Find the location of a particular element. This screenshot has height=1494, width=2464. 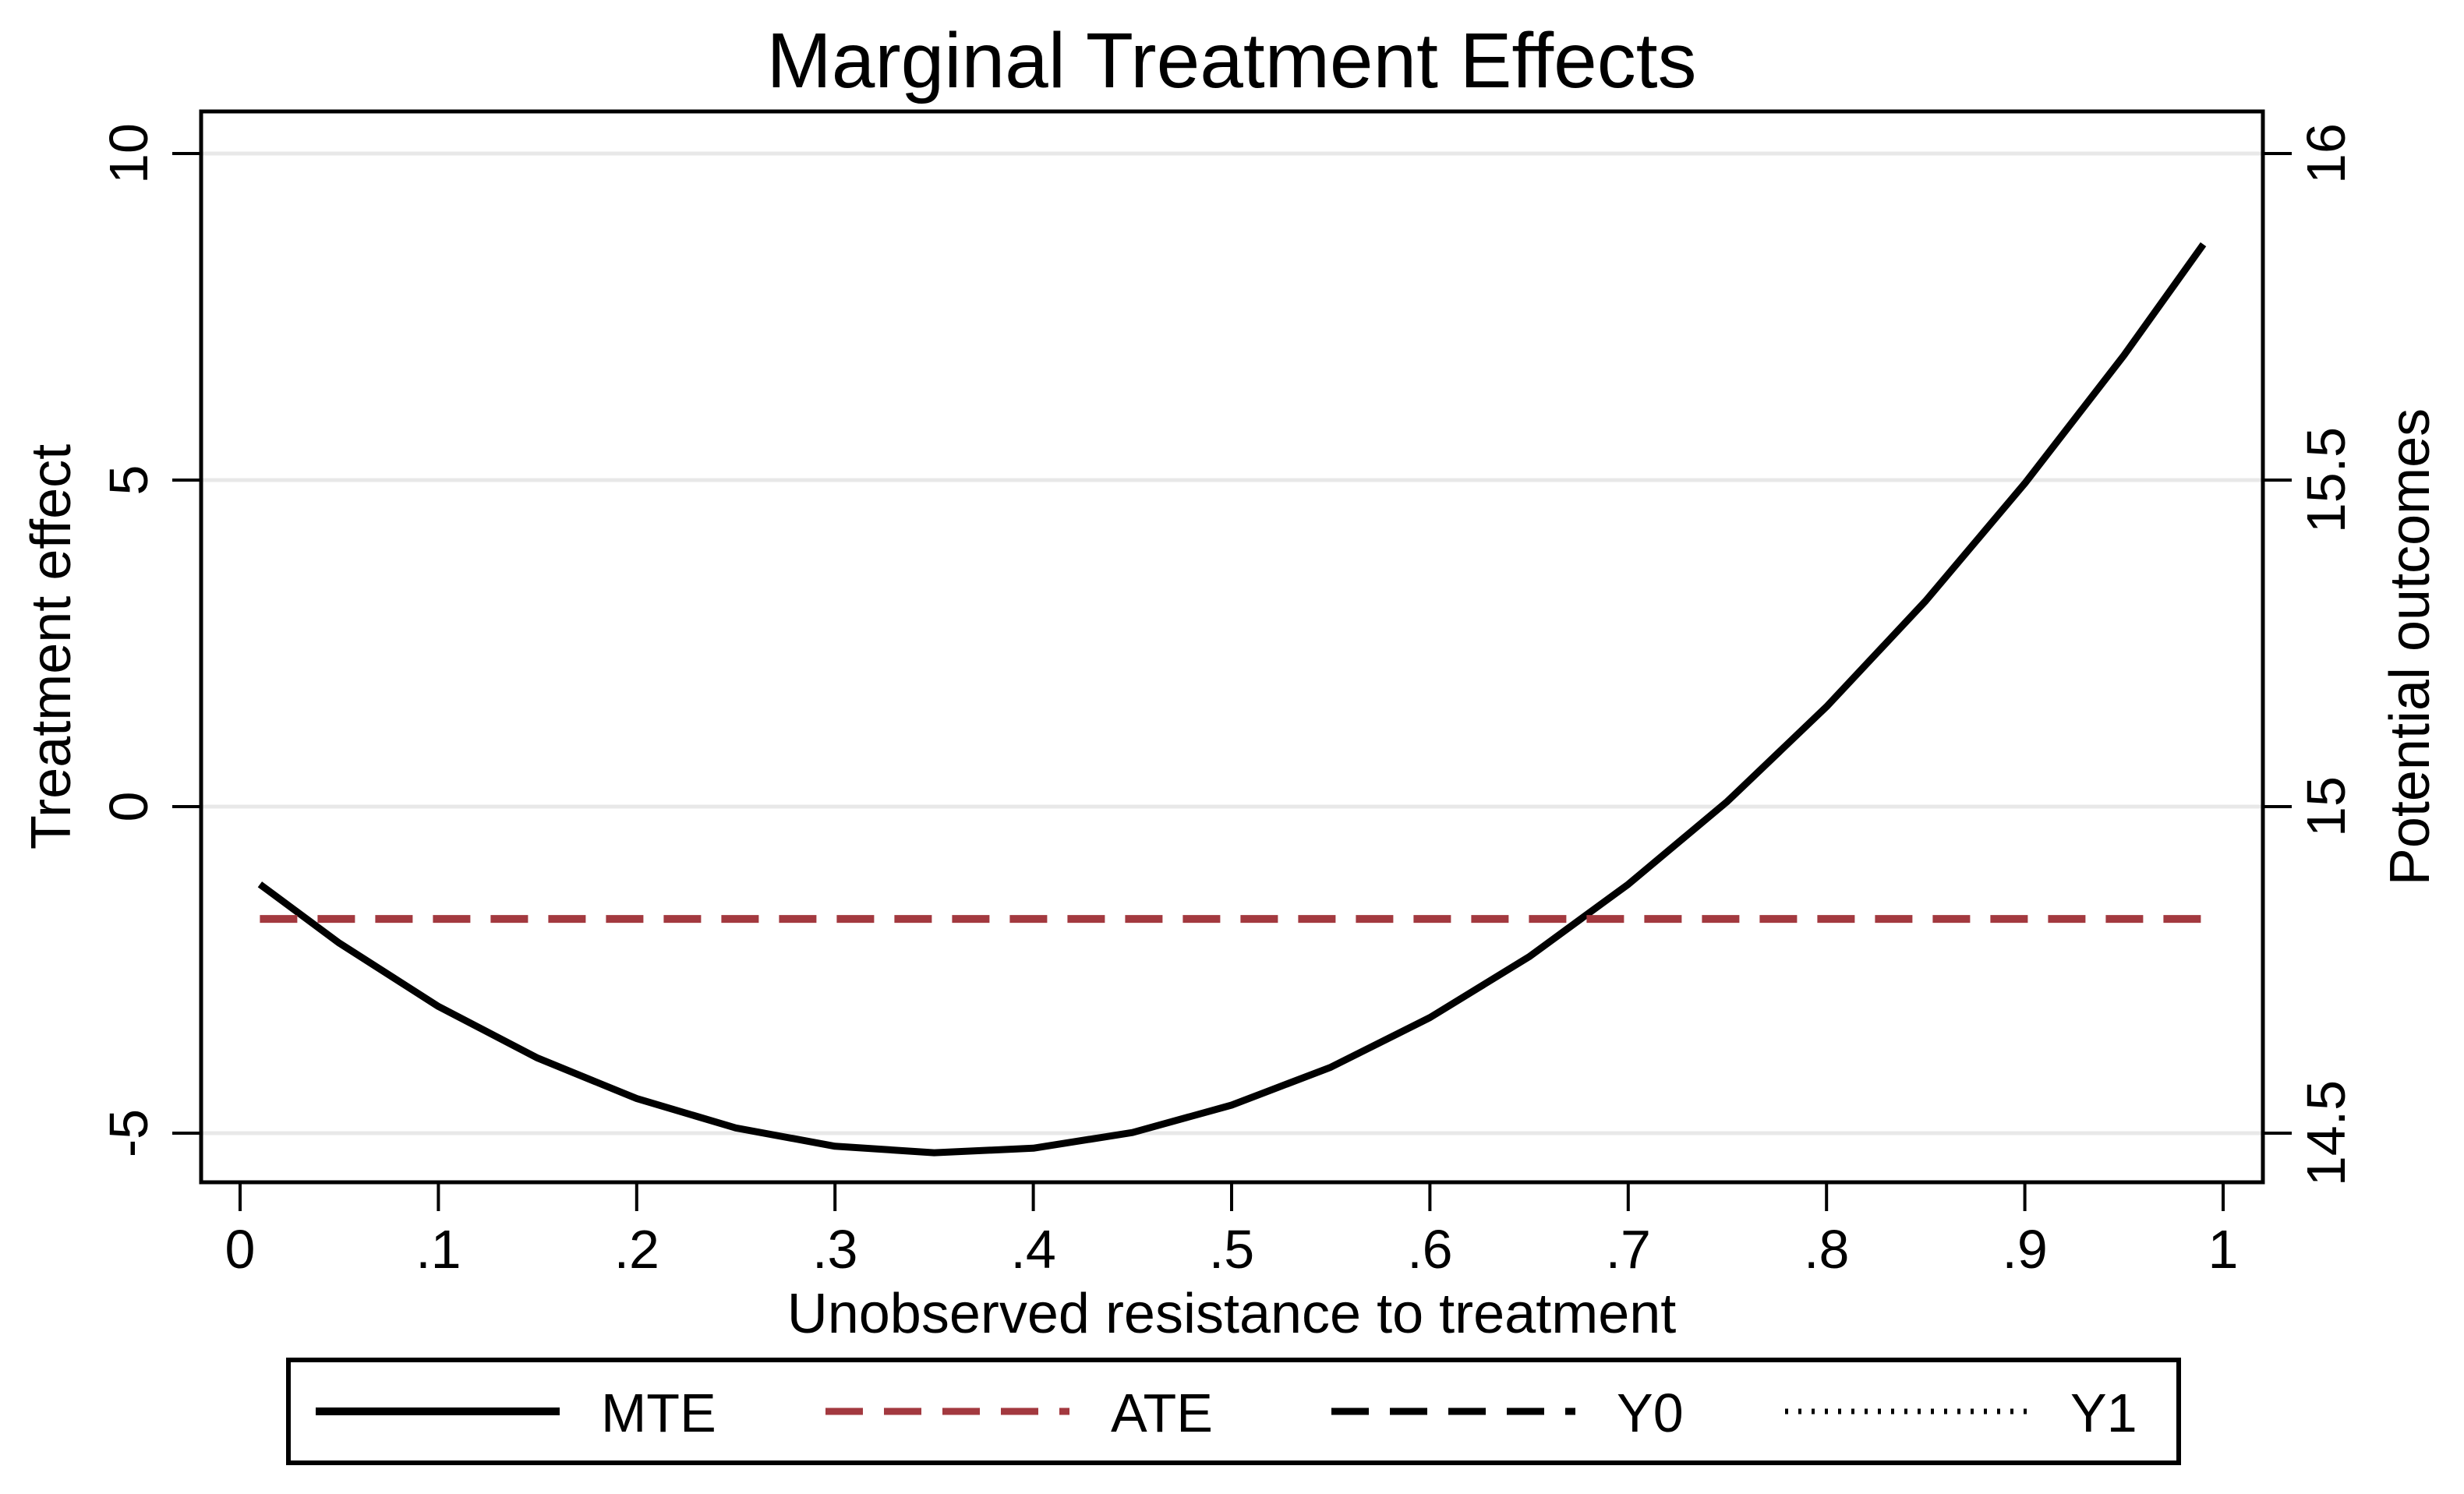

y-left-tick-label: 0 is located at coordinates (128, 807).